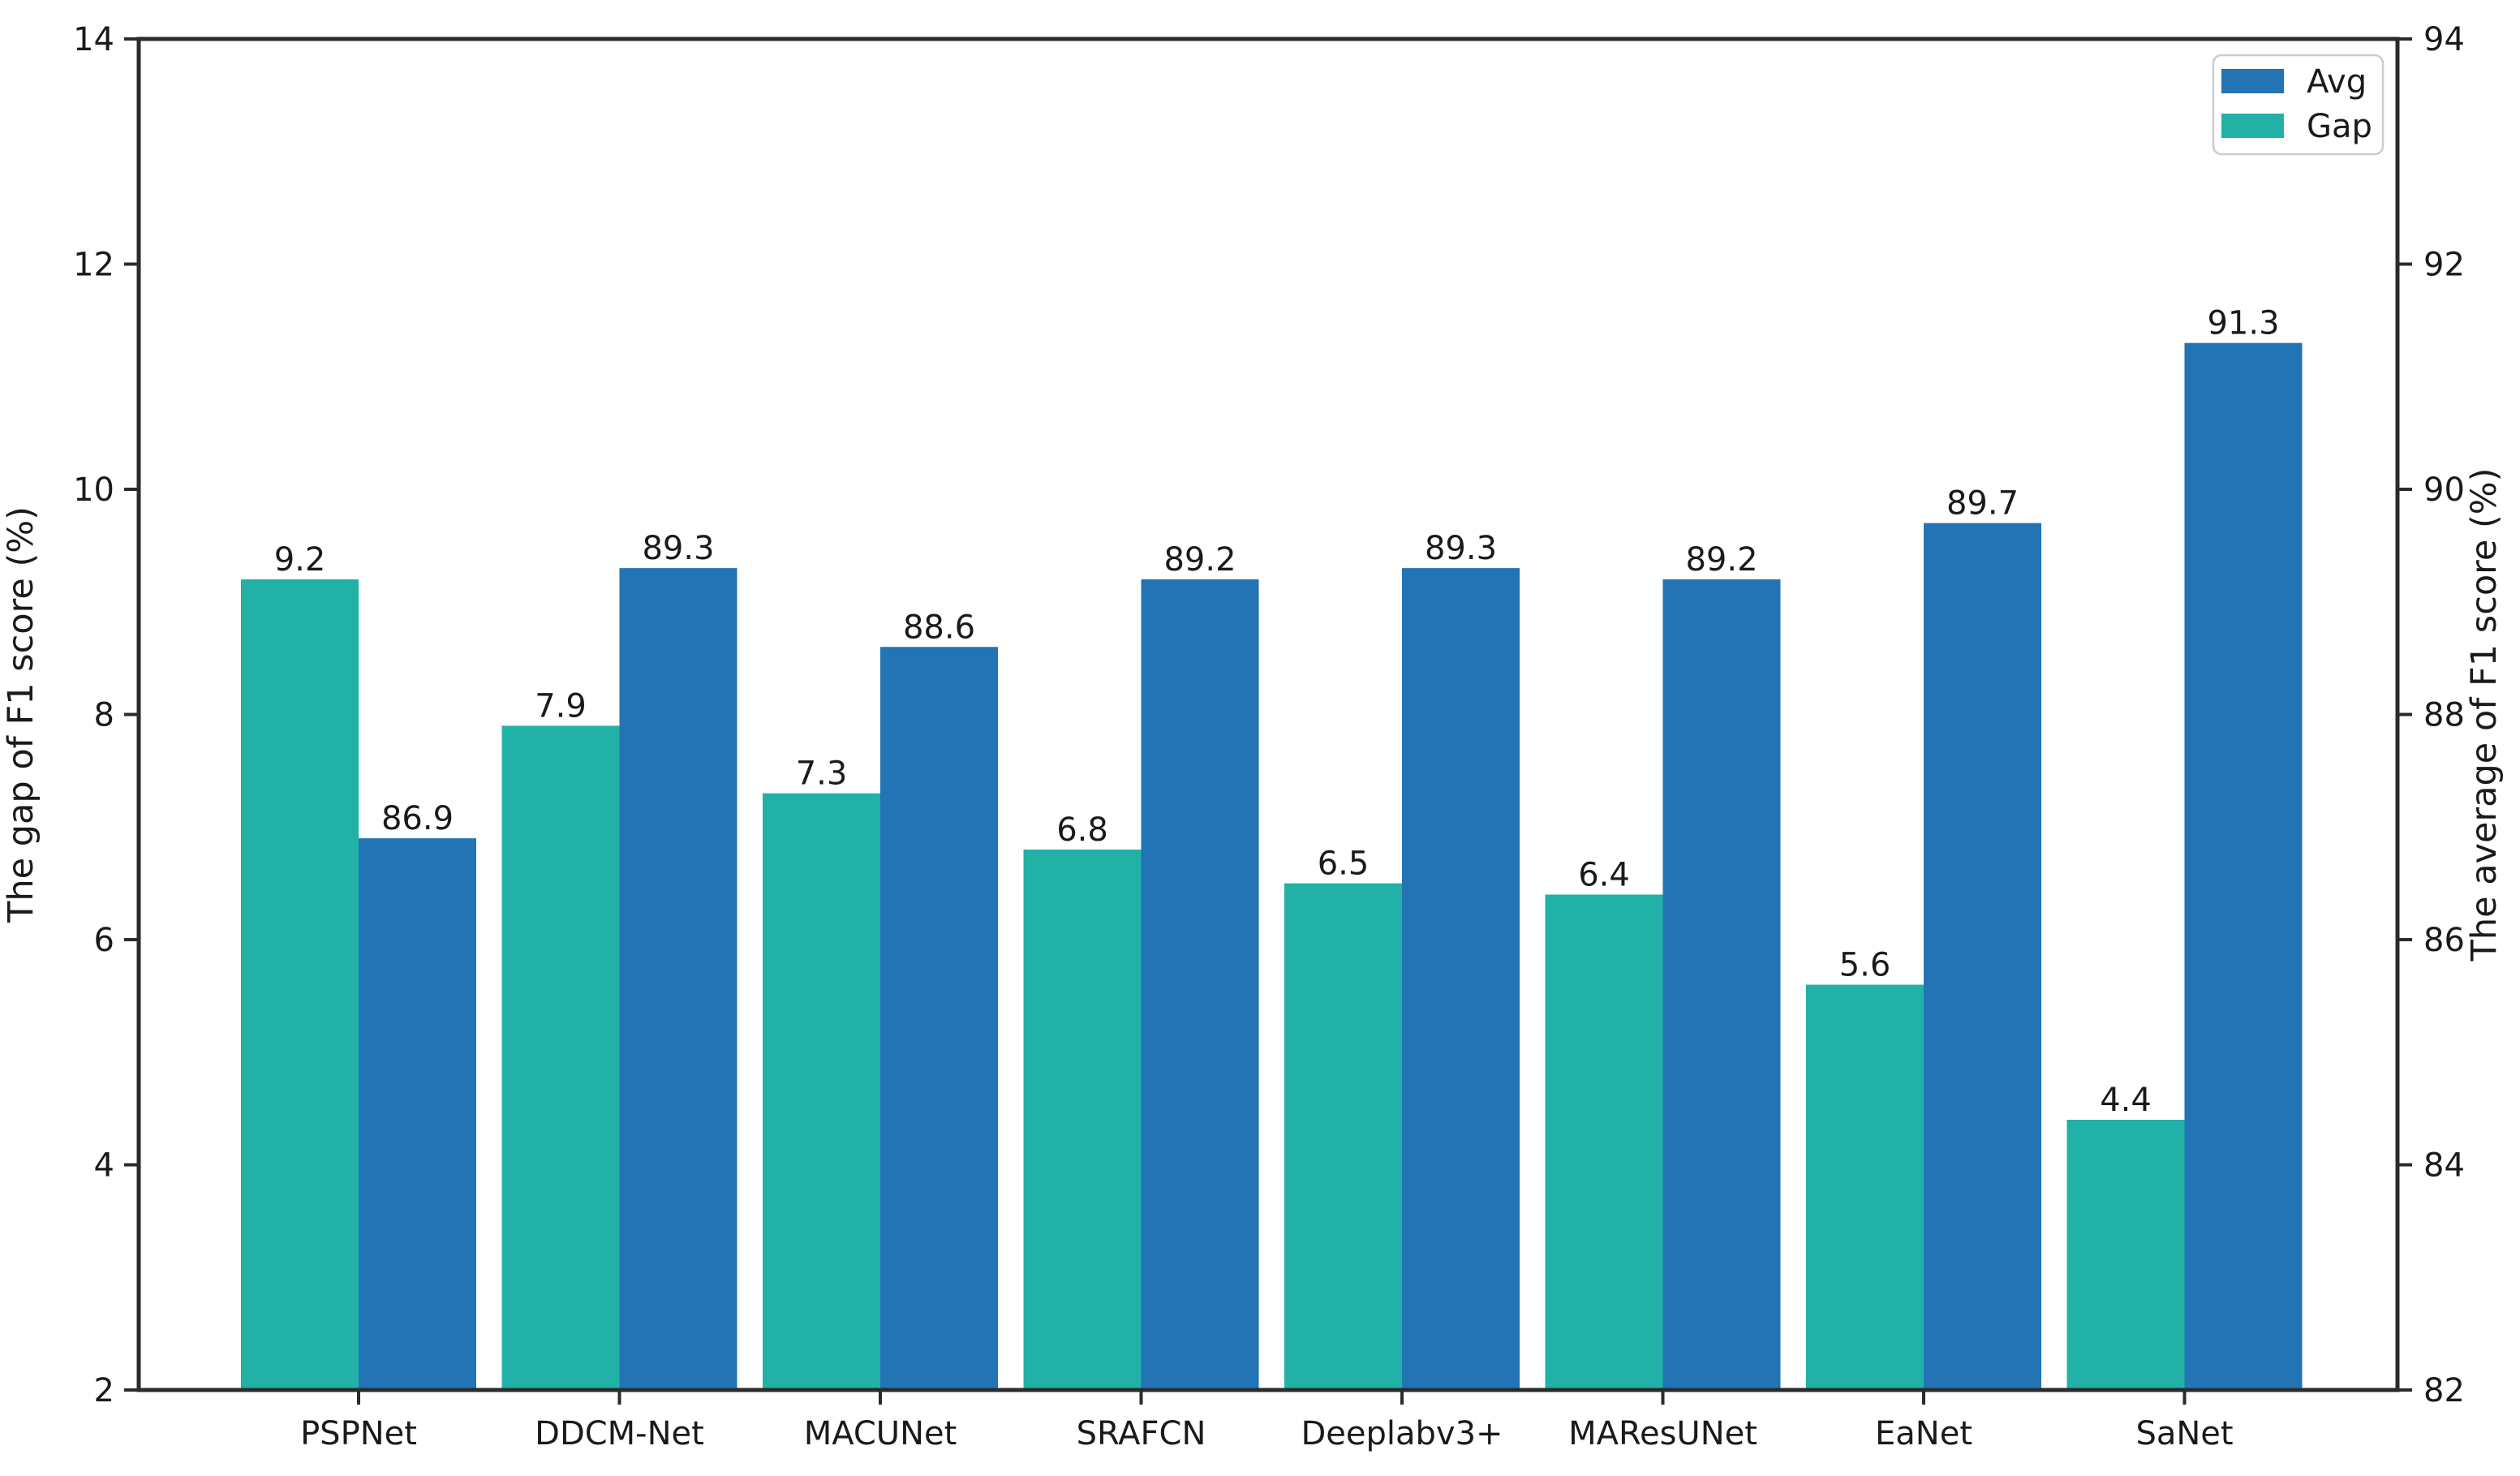 The height and width of the screenshot is (1476, 2520). I want to click on value-label-gap-sanet: 4.4, so click(2126, 1100).